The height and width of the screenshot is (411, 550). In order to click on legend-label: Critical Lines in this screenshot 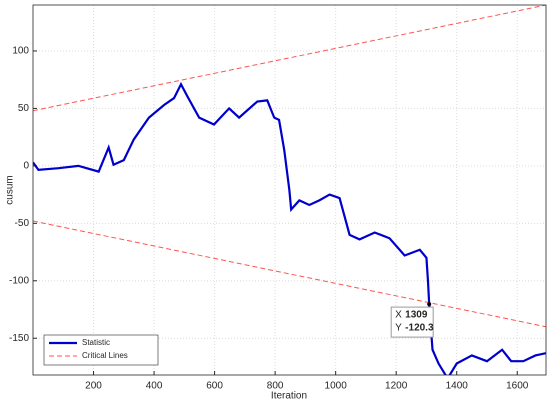, I will do `click(105, 355)`.